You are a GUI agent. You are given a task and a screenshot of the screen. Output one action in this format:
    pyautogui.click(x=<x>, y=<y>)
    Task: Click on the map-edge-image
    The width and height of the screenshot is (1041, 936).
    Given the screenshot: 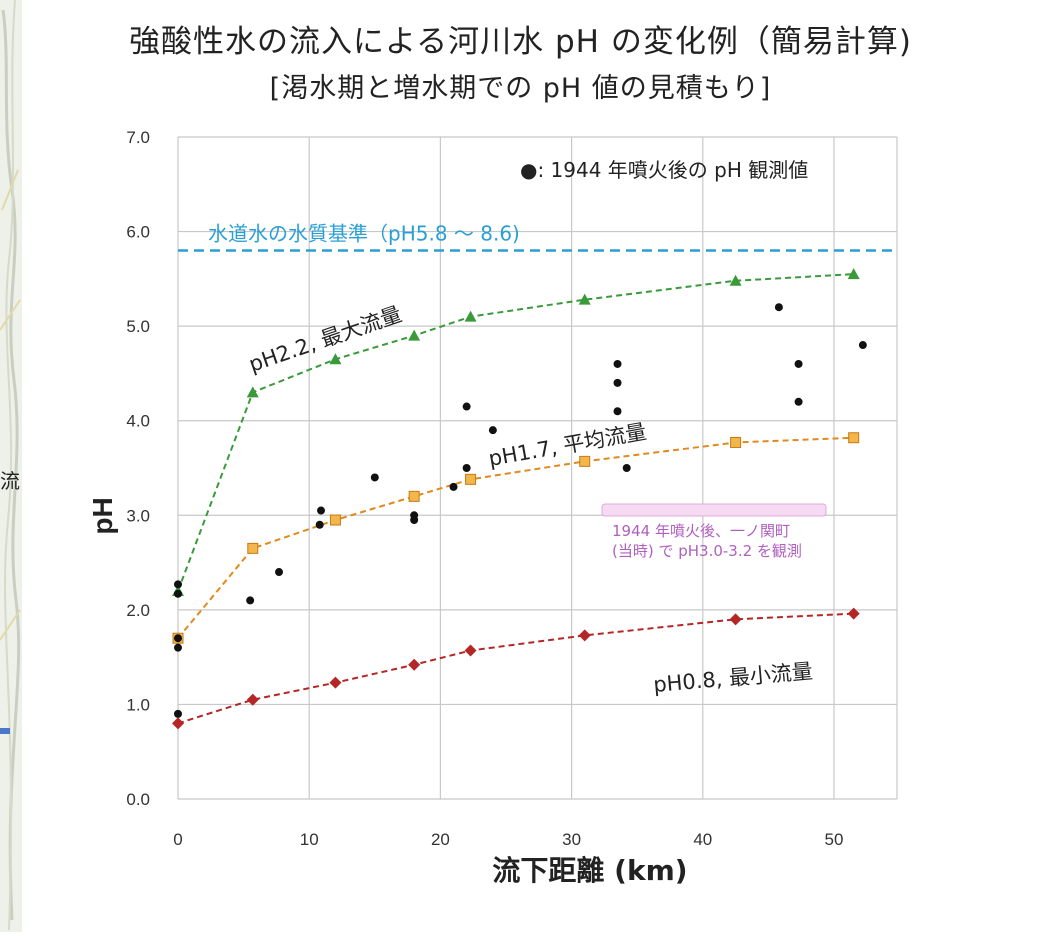 What is the action you would take?
    pyautogui.click(x=11, y=466)
    